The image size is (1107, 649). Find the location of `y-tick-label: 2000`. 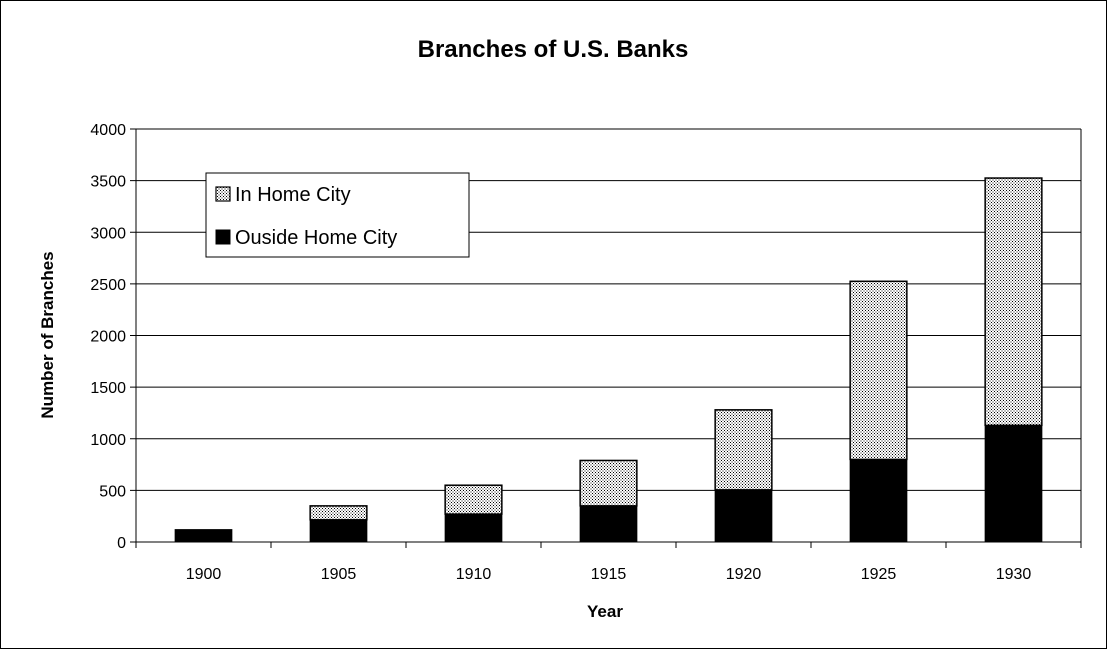

y-tick-label: 2000 is located at coordinates (108, 337).